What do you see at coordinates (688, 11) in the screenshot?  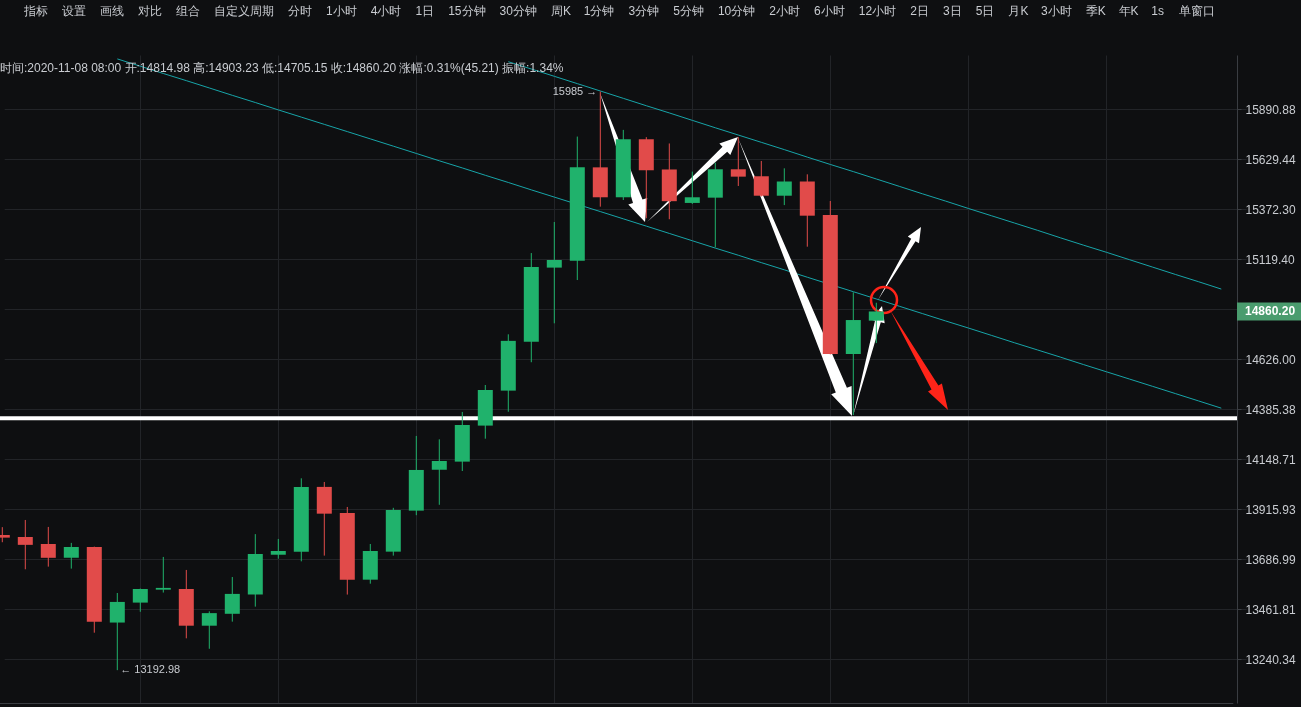 I see `text: 5分钟` at bounding box center [688, 11].